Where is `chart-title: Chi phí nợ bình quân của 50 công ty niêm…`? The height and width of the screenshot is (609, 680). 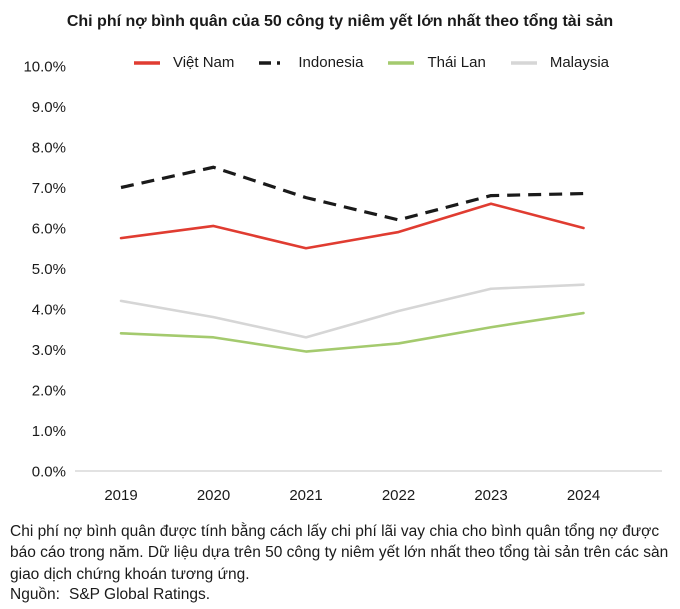
chart-title: Chi phí nợ bình quân của 50 công ty niêm… is located at coordinates (340, 21).